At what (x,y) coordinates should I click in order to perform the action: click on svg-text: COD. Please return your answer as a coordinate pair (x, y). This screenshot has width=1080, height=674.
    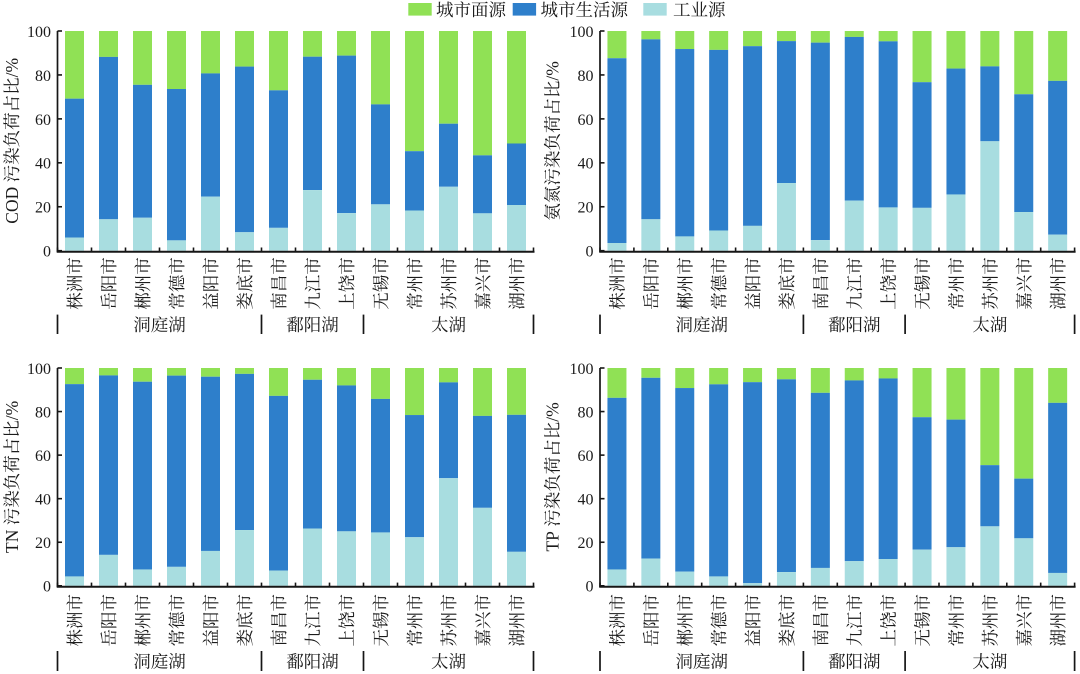
    Looking at the image, I should click on (12, 205).